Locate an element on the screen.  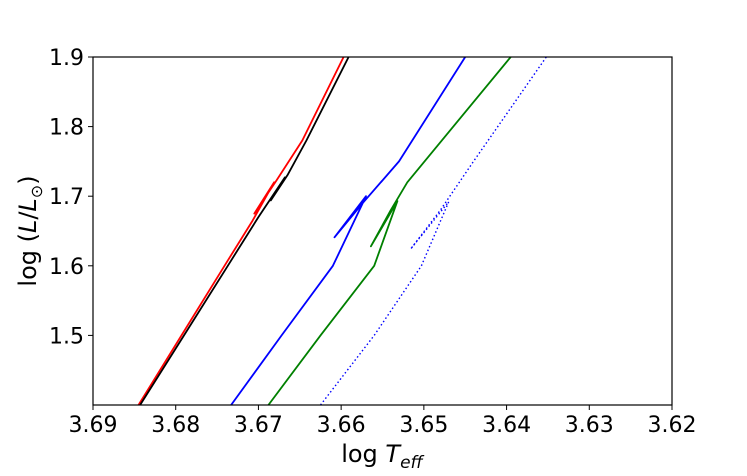
y-tick-label: 1.9 is located at coordinates (66, 58).